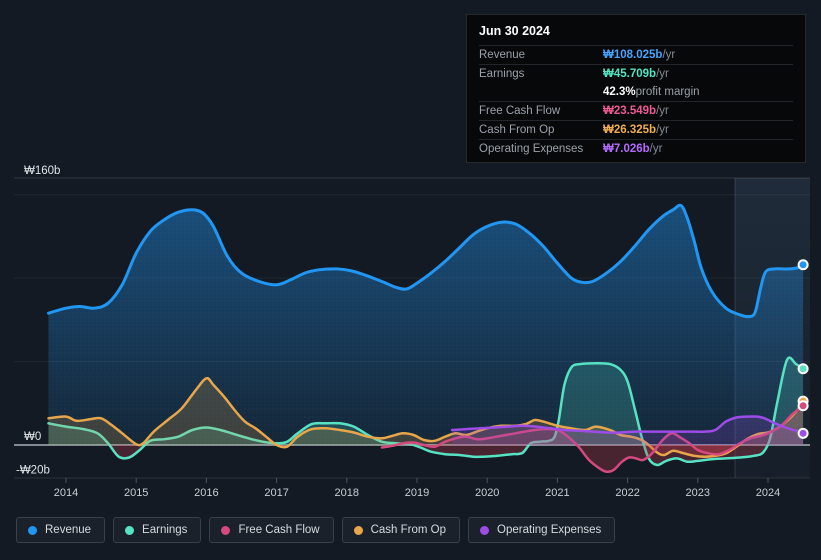 This screenshot has width=821, height=560. I want to click on fcf-legend-dot-icon, so click(226, 530).